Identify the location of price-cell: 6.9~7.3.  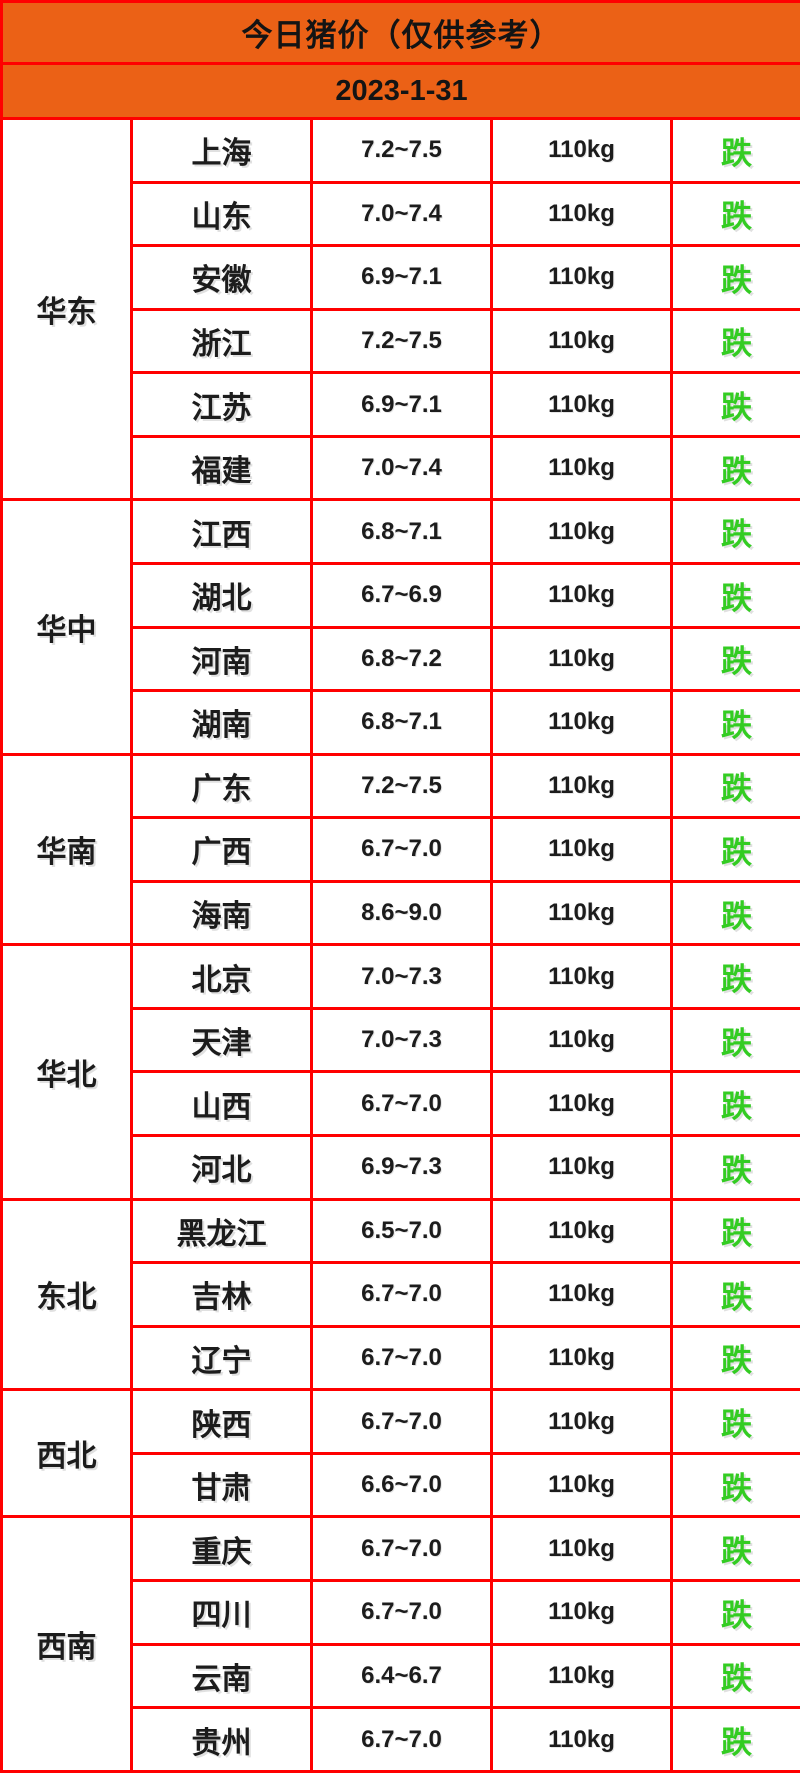
(401, 1167).